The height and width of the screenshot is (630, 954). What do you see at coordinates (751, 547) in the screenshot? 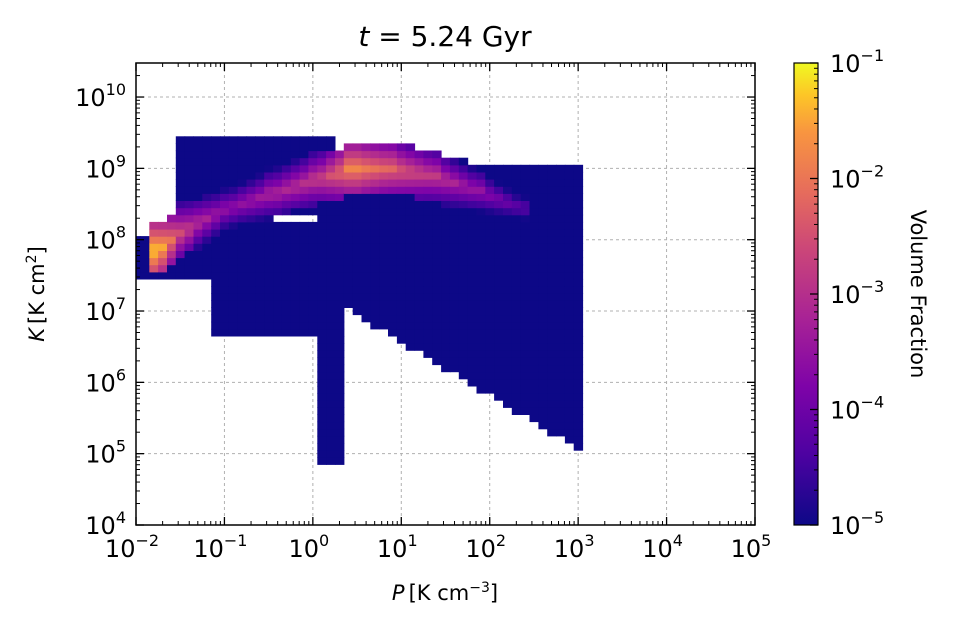
I see `x-tick-label-7: 10⁵` at bounding box center [751, 547].